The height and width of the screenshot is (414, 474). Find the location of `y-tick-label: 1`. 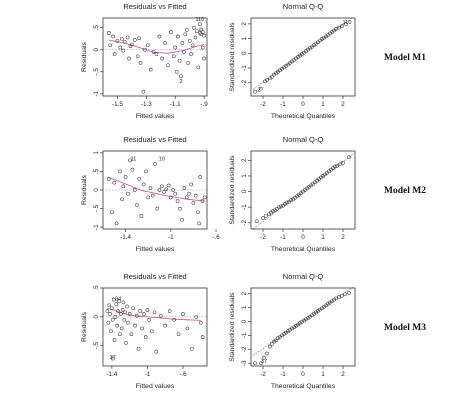

y-tick-label: 1 is located at coordinates (244, 307).